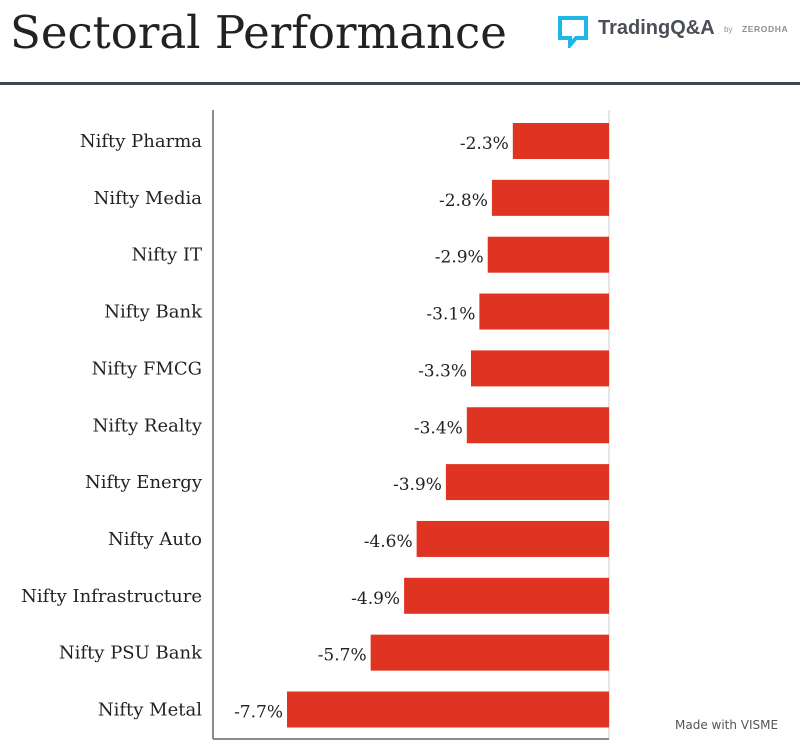 The width and height of the screenshot is (800, 750). Describe the element at coordinates (342, 656) in the screenshot. I see `data-label: -5.7%` at that location.